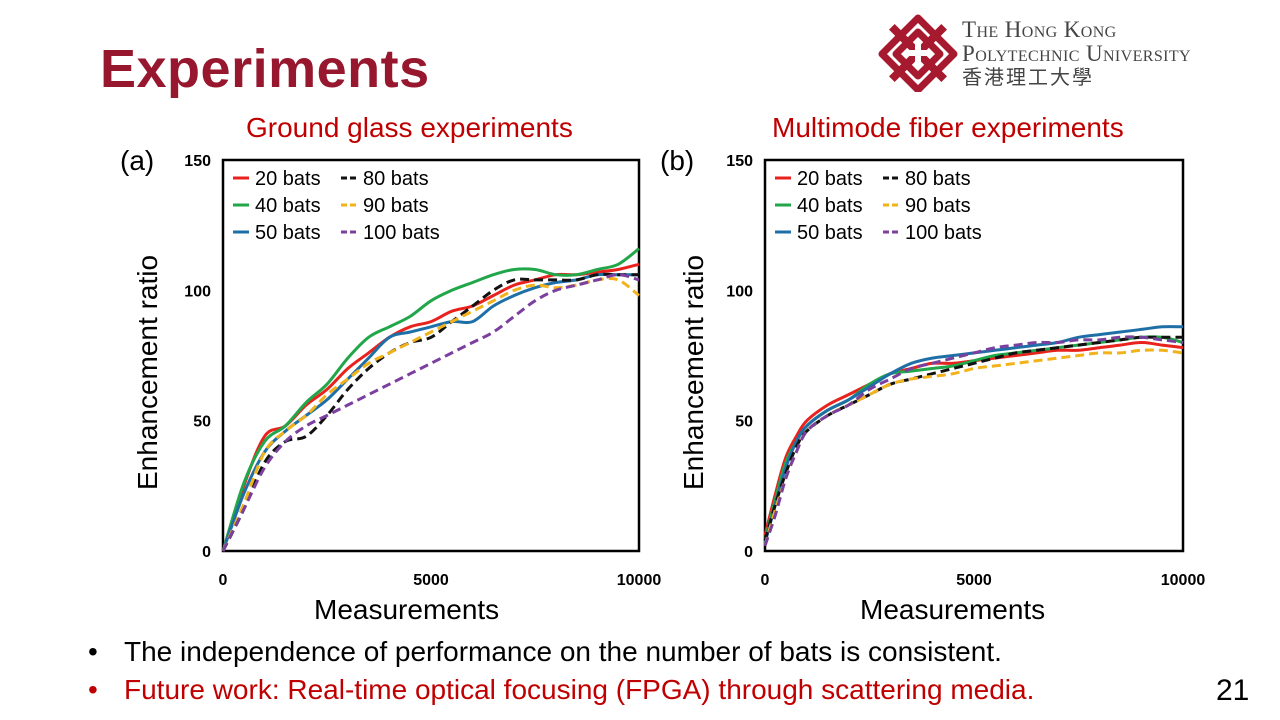  I want to click on chart-b-legend-label: 20 bats, so click(830, 179).